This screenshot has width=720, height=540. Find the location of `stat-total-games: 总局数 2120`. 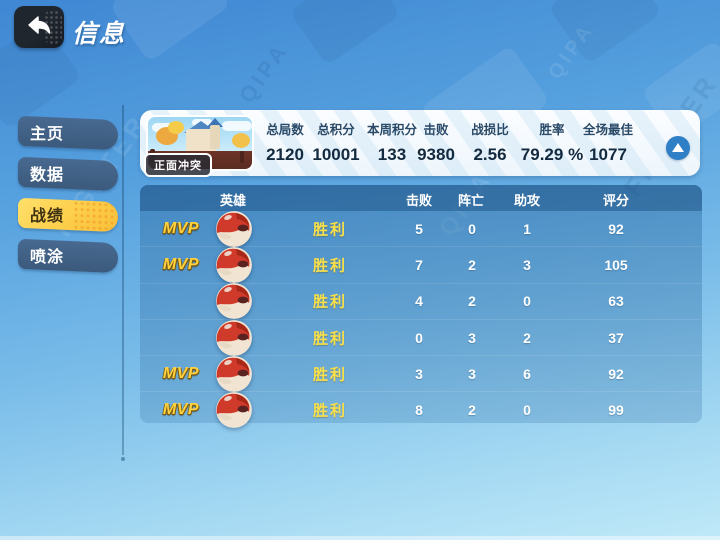

stat-total-games: 总局数 2120 is located at coordinates (285, 143).